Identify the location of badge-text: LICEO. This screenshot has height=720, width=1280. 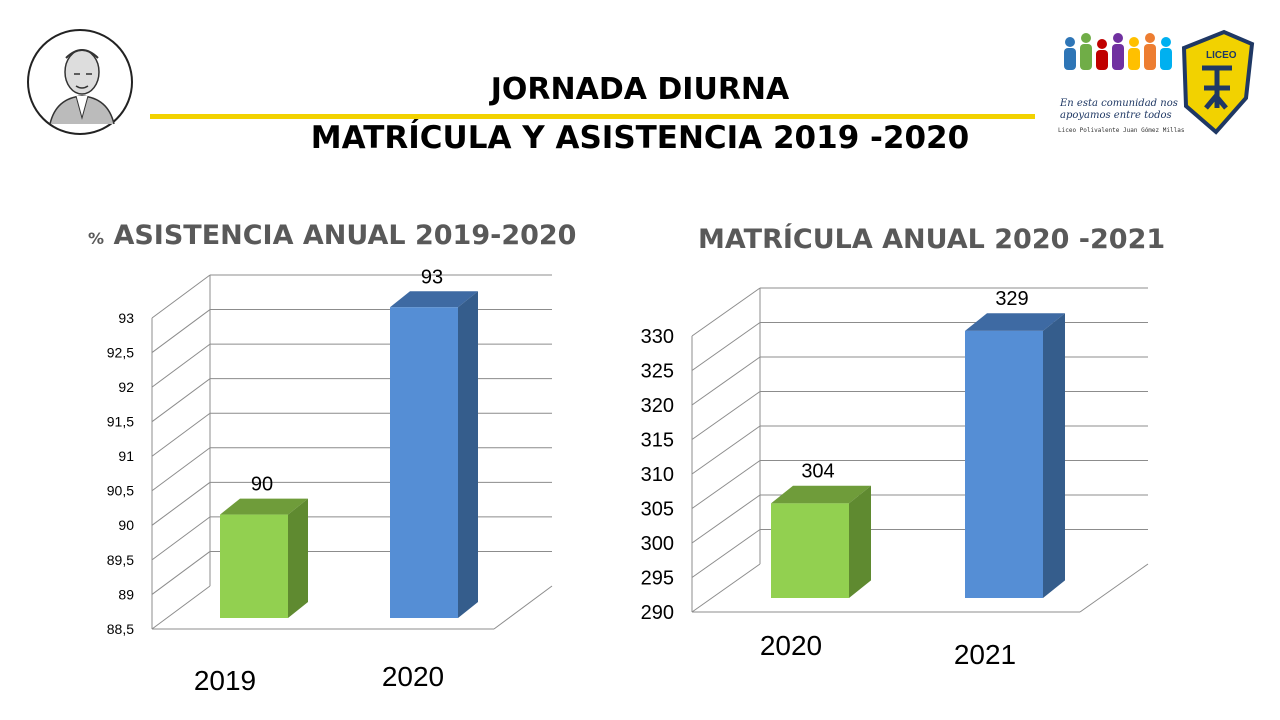
(1221, 55).